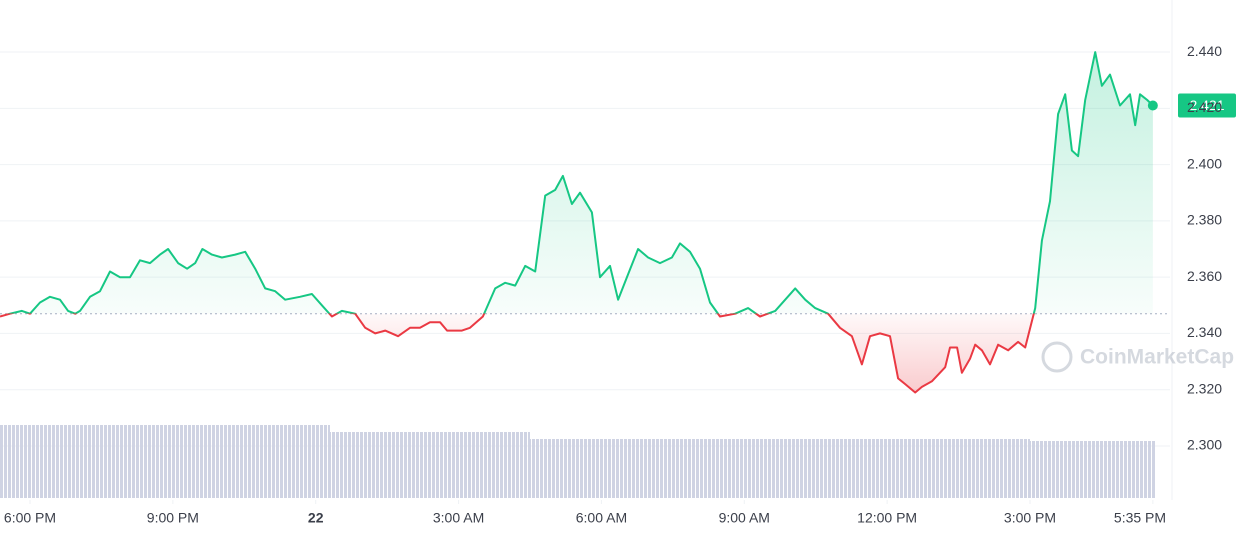  I want to click on x-tick-label: 22, so click(316, 518).